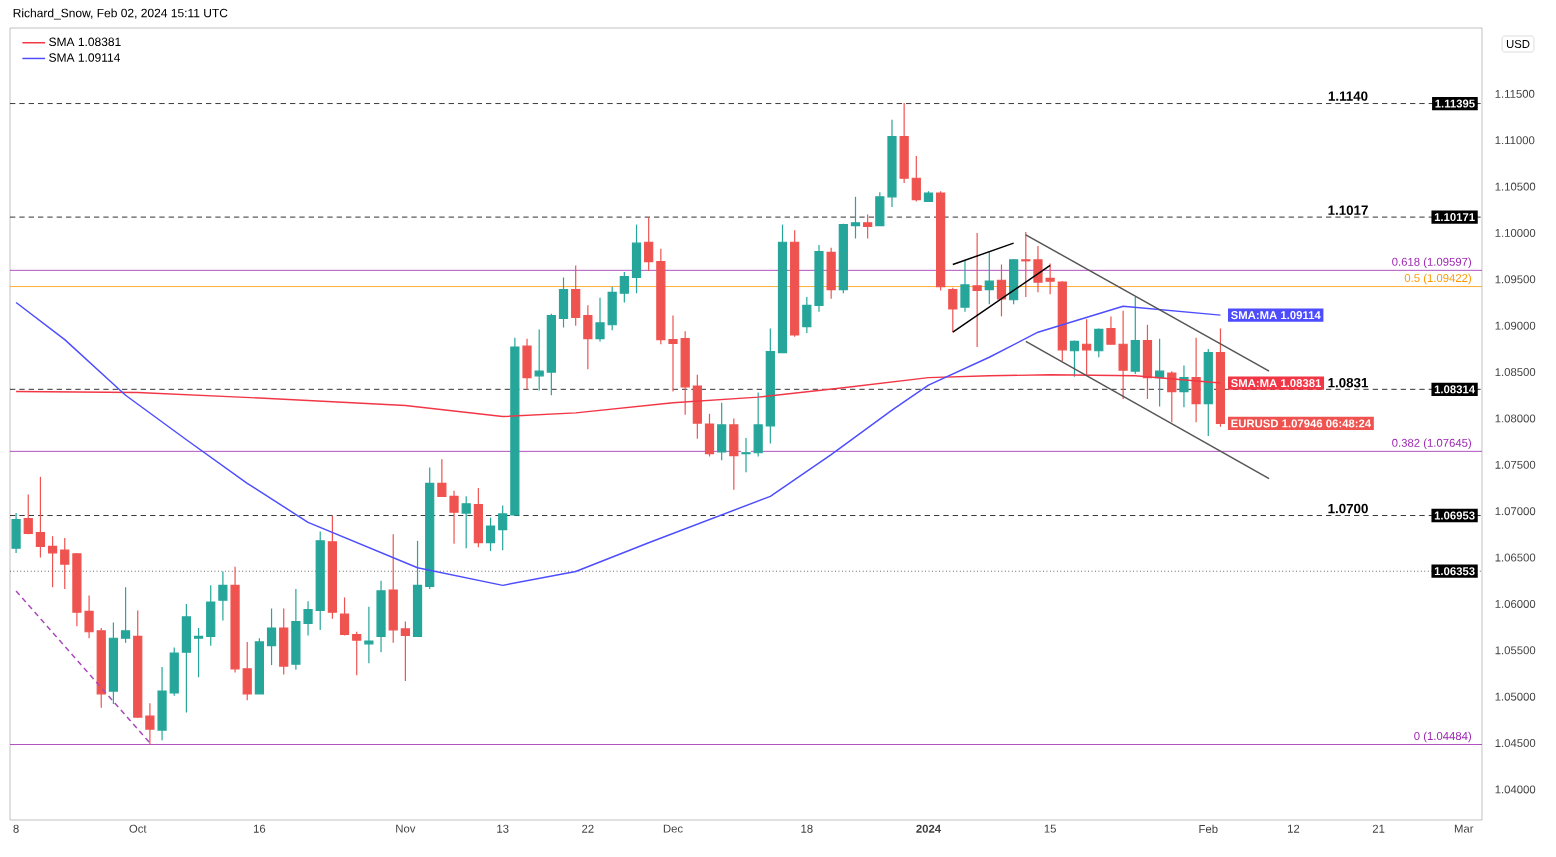  I want to click on x-tick-label: 21, so click(1378, 828).